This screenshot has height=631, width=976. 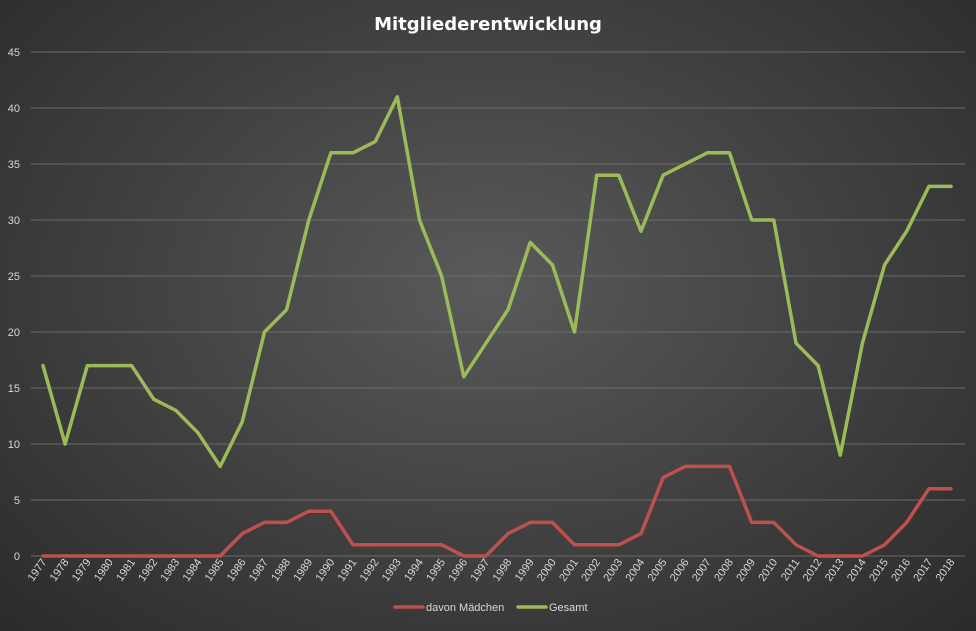 I want to click on x-tick-label: 1996, so click(x=458, y=570).